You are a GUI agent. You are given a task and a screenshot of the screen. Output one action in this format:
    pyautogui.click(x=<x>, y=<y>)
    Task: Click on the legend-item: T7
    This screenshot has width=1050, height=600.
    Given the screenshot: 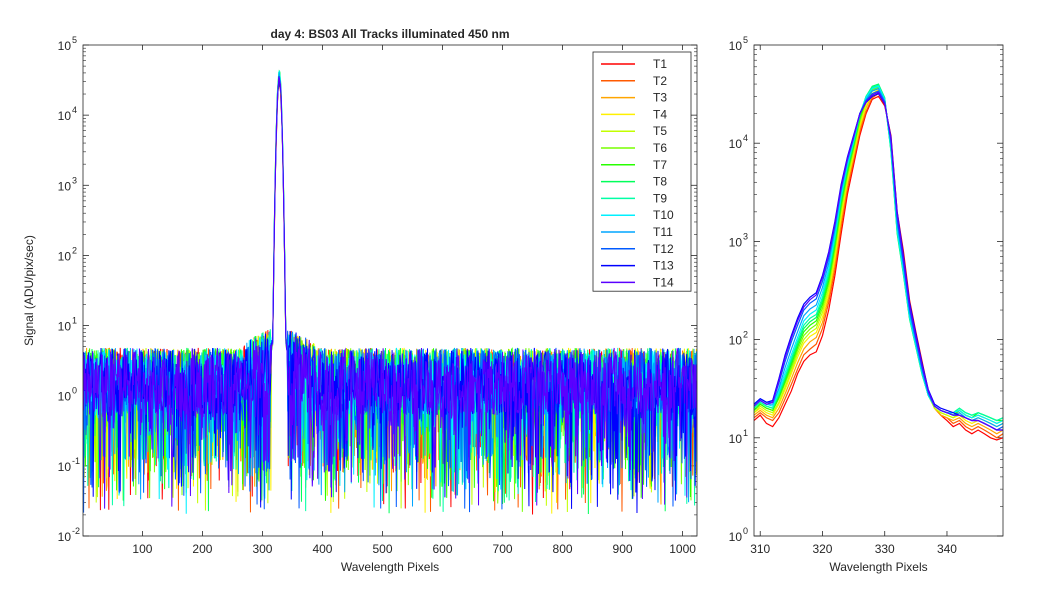 What is the action you would take?
    pyautogui.click(x=634, y=165)
    